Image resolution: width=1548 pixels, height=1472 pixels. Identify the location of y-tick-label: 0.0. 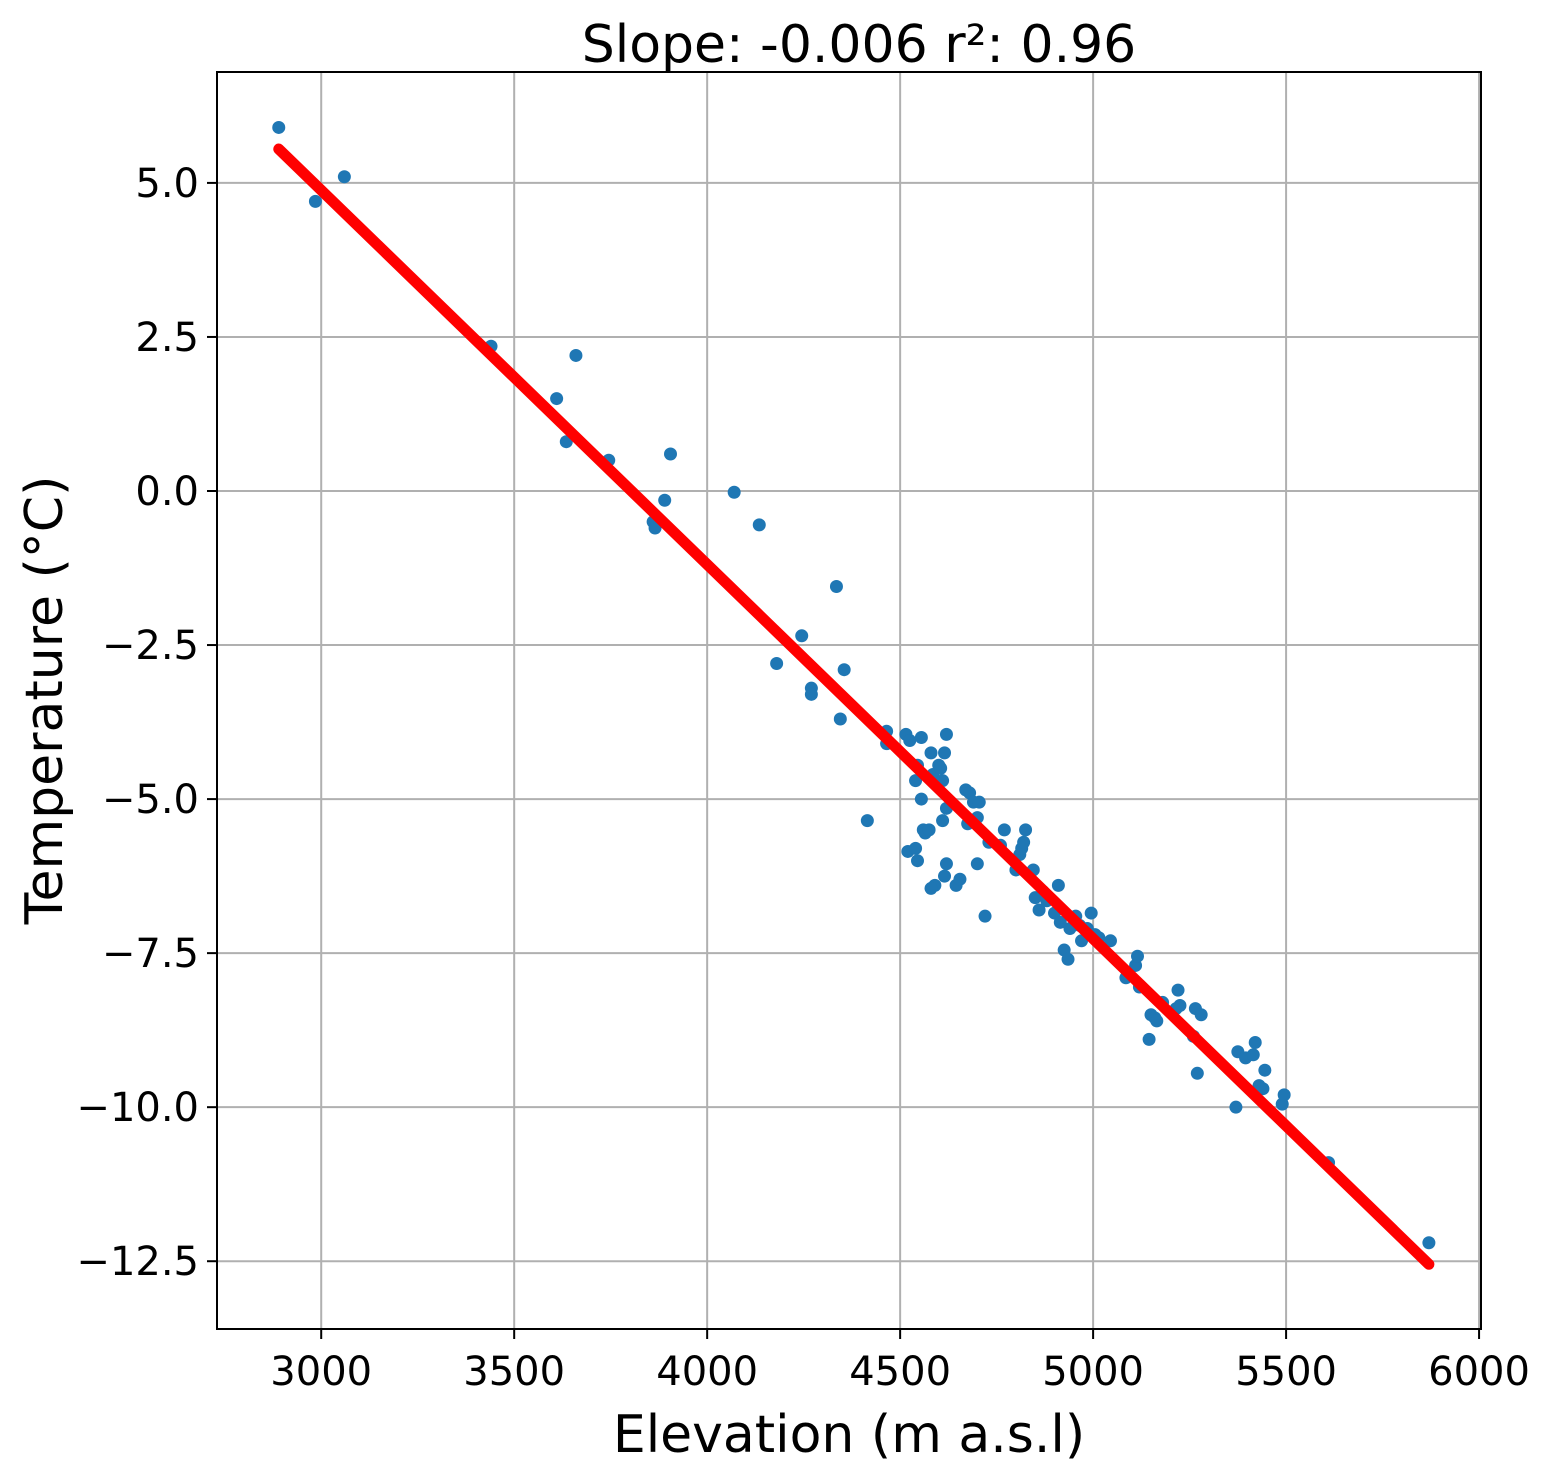
(167, 492).